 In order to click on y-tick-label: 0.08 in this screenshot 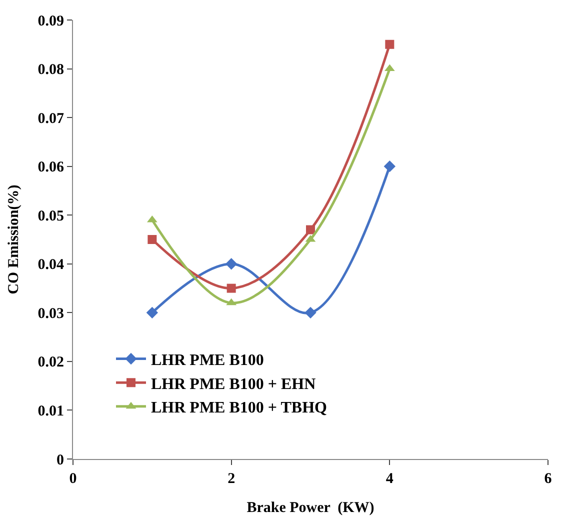, I will do `click(51, 70)`.